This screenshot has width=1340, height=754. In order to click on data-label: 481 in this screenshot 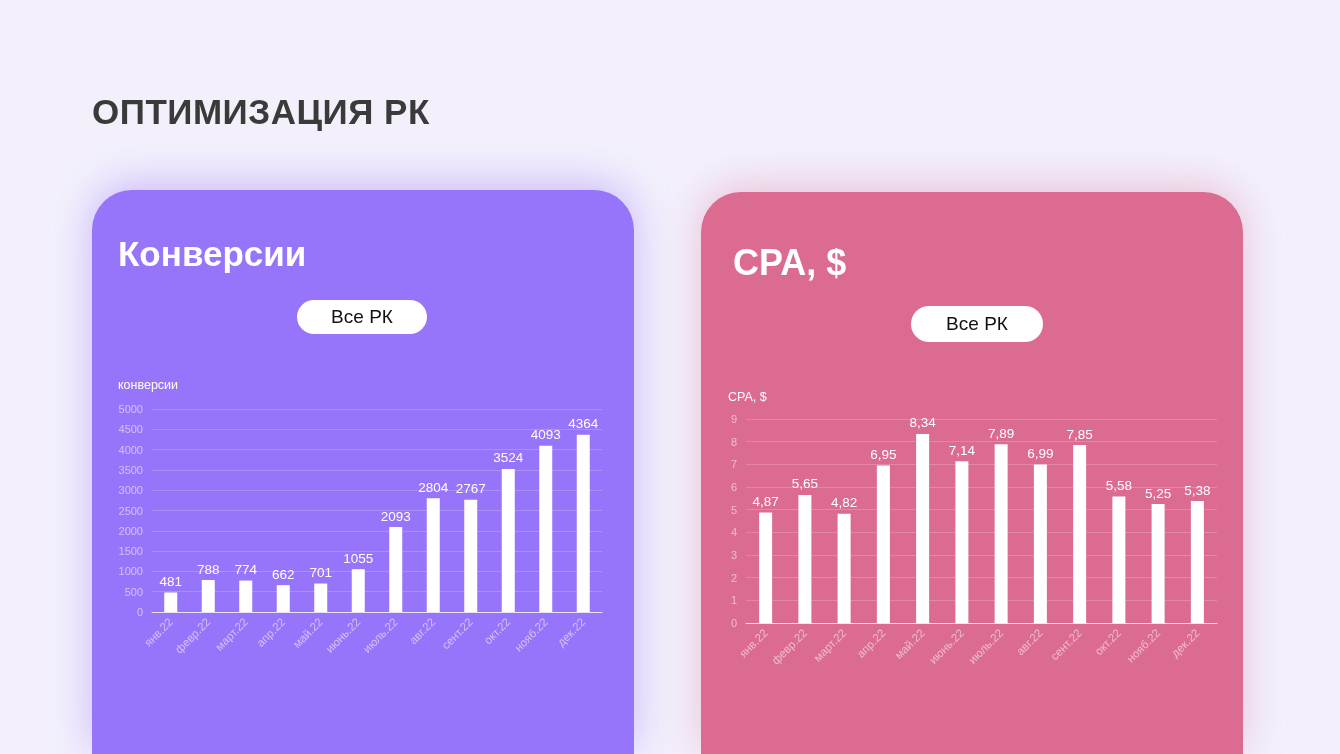, I will do `click(171, 581)`.